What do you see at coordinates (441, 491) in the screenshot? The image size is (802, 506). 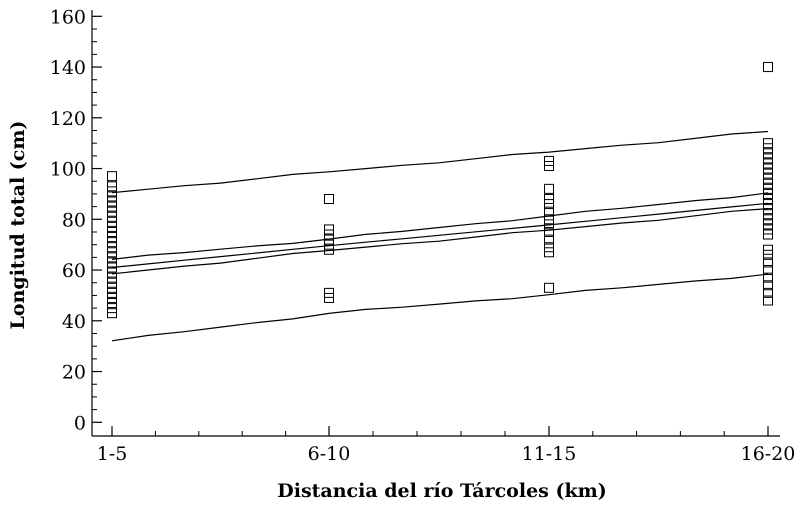 I see `x-axis-title: Distancia del río Tárcoles (km)` at bounding box center [441, 491].